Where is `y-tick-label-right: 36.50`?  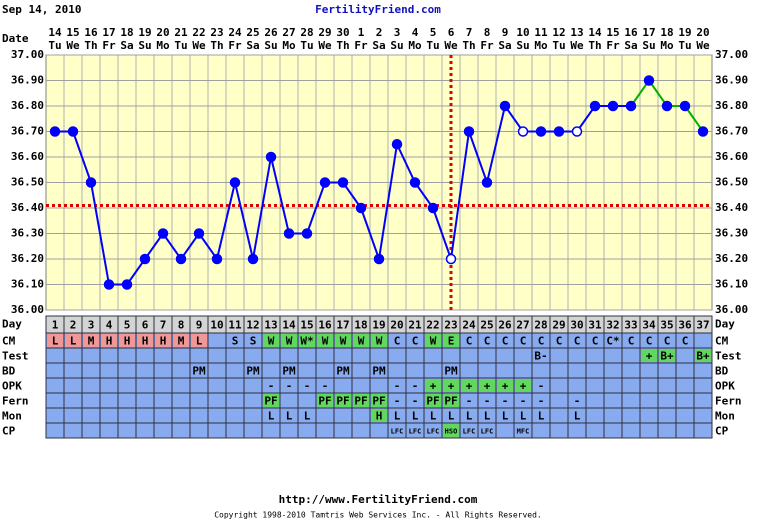 y-tick-label-right: 36.50 is located at coordinates (731, 182).